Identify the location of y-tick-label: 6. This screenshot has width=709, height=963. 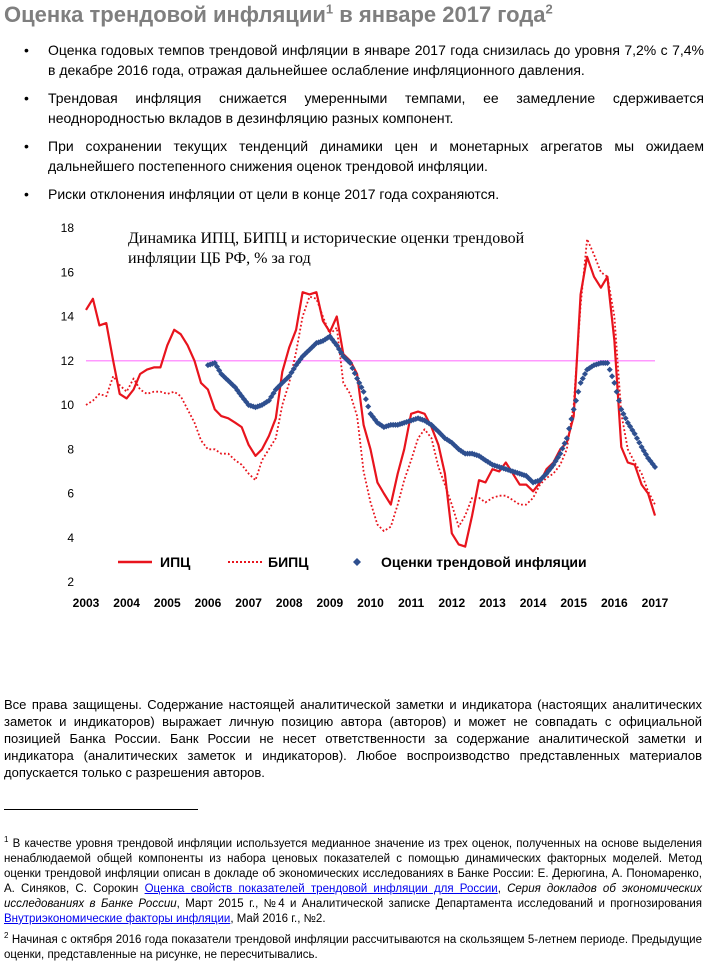
(70, 494).